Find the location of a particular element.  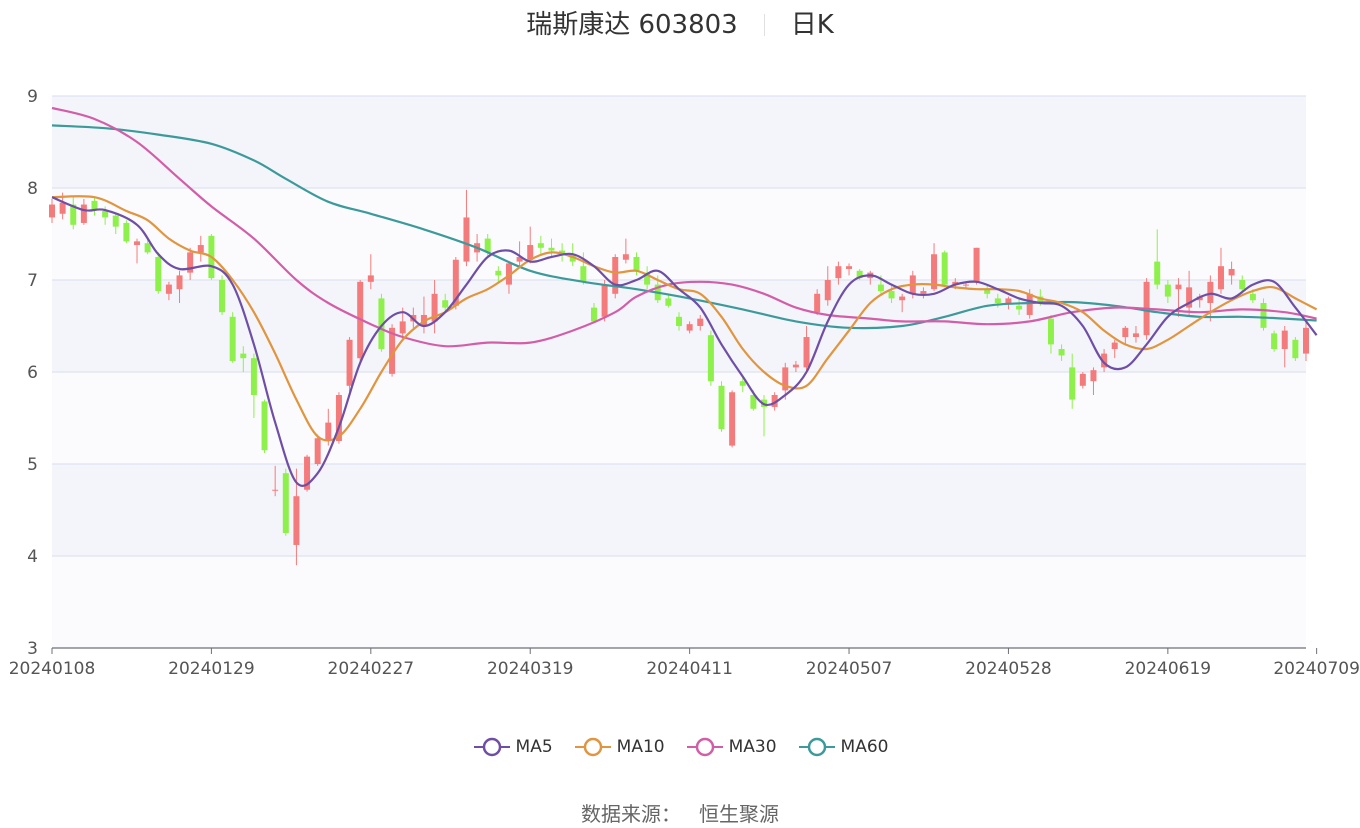

chart-title: 瑞斯康达 603803 日K is located at coordinates (680, 25).